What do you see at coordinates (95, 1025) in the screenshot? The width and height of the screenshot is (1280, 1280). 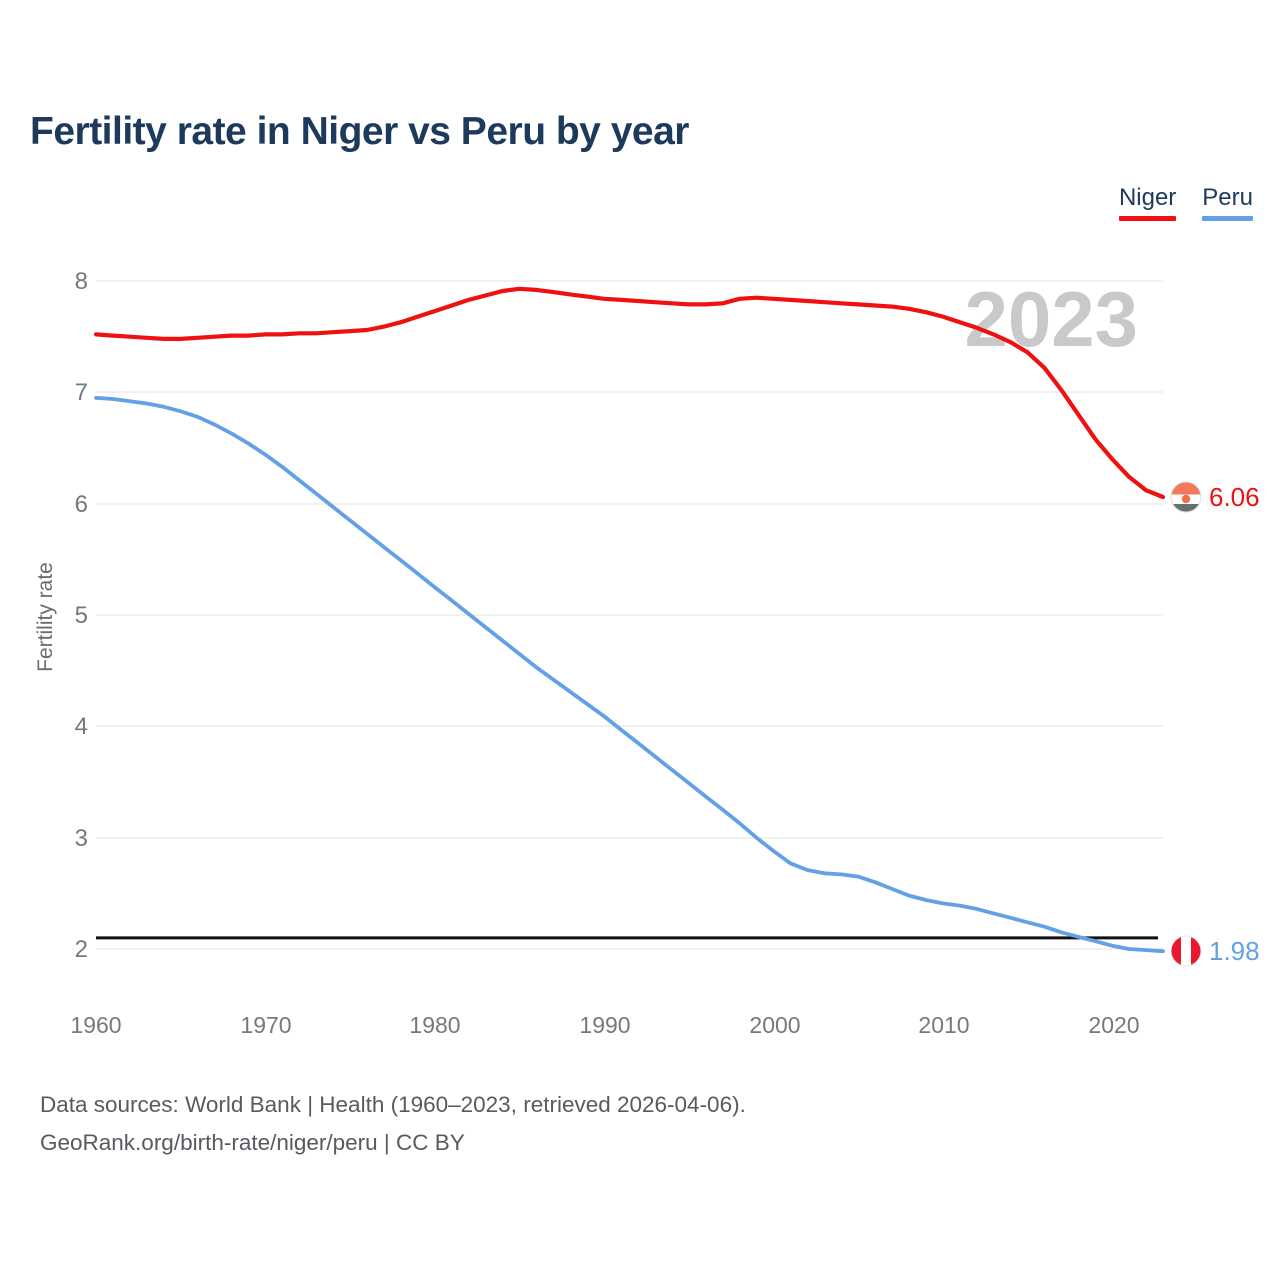 I see `x-tick: 1960` at bounding box center [95, 1025].